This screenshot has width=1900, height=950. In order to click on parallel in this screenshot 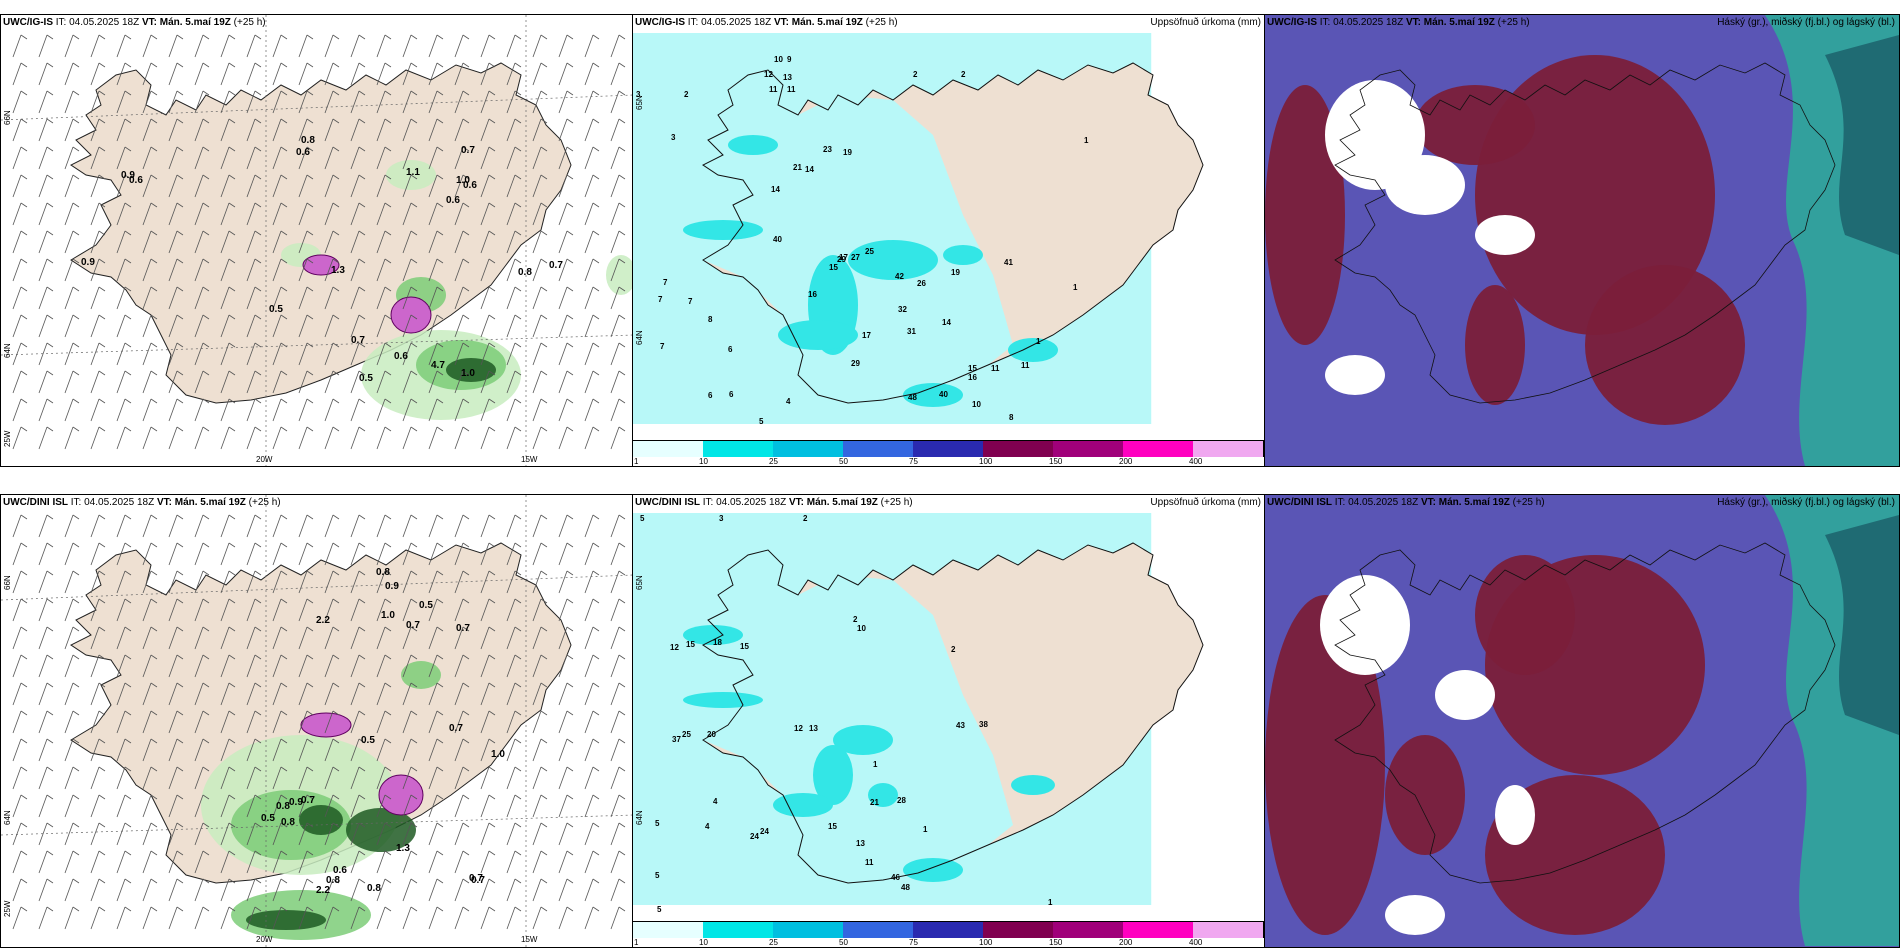, I will do `click(317, 825)`.